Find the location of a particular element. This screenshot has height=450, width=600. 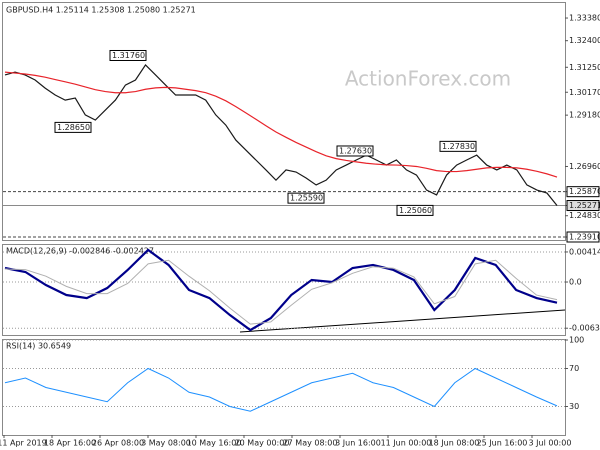

y-tick-label: 1.31250 is located at coordinates (584, 67).